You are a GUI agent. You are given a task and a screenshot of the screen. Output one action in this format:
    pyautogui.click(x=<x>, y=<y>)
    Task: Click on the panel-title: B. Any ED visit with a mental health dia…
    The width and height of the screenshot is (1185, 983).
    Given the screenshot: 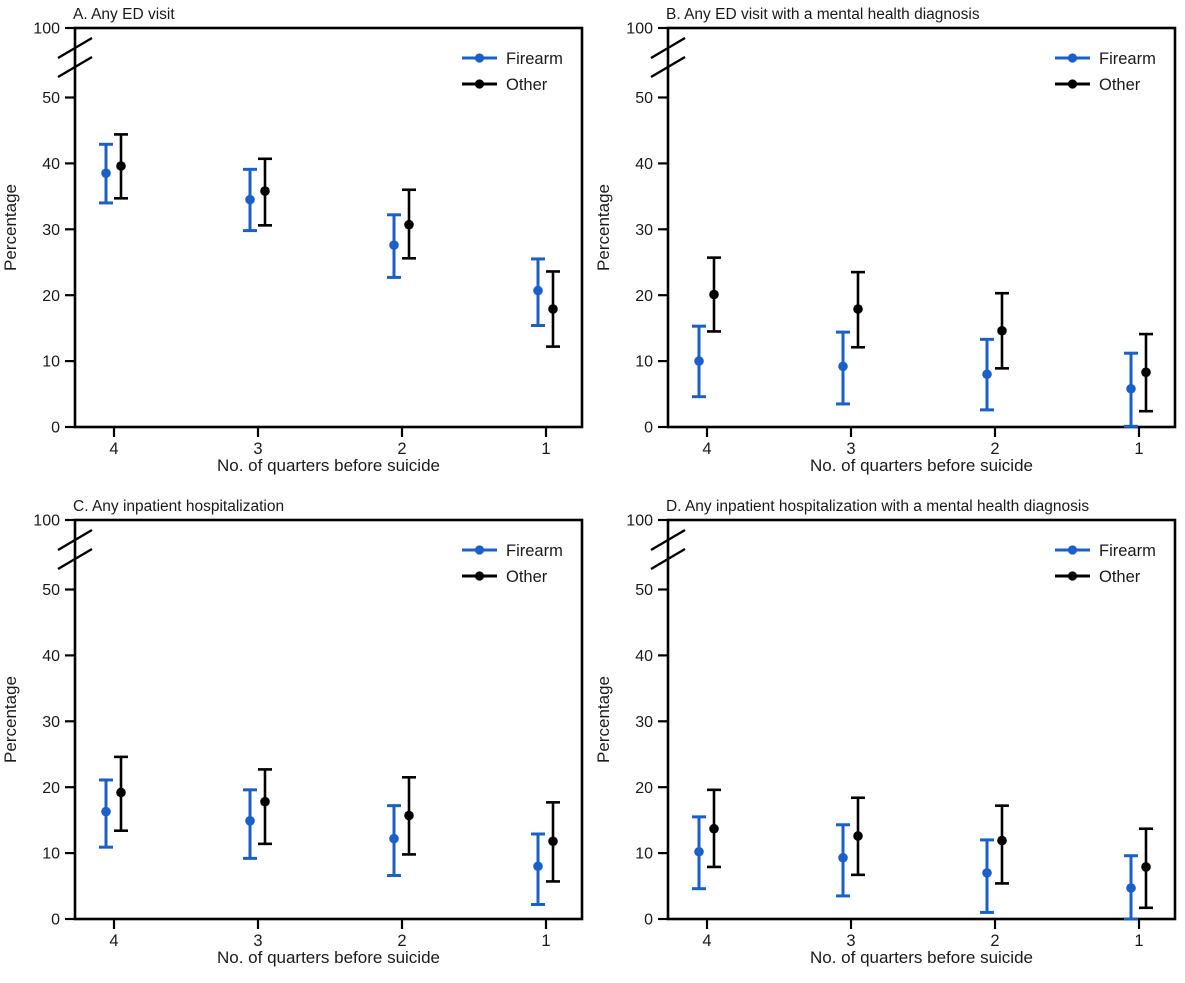 What is the action you would take?
    pyautogui.click(x=823, y=14)
    